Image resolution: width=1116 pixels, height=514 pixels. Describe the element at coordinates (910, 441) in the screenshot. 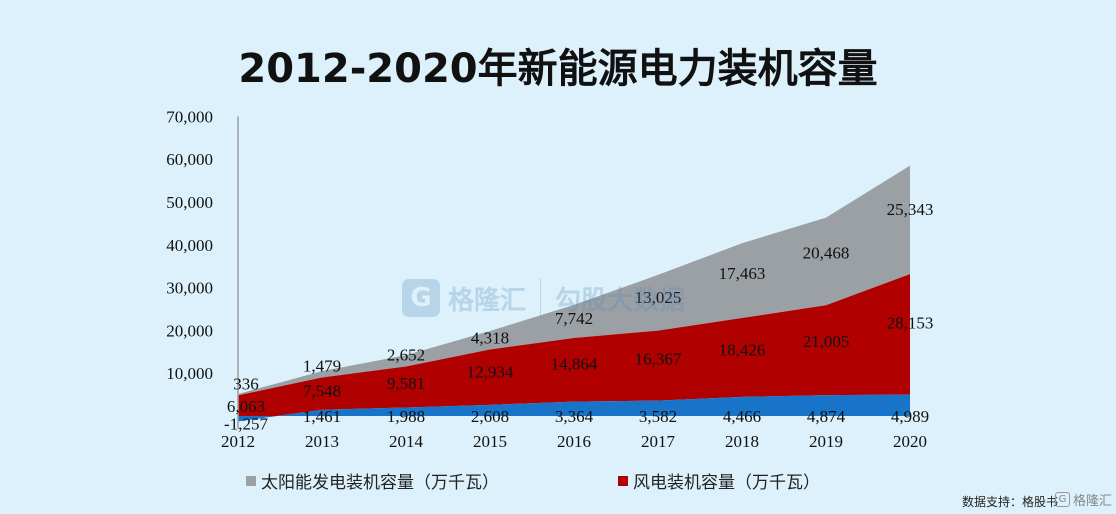

I see `x-tick-label: 2020` at that location.